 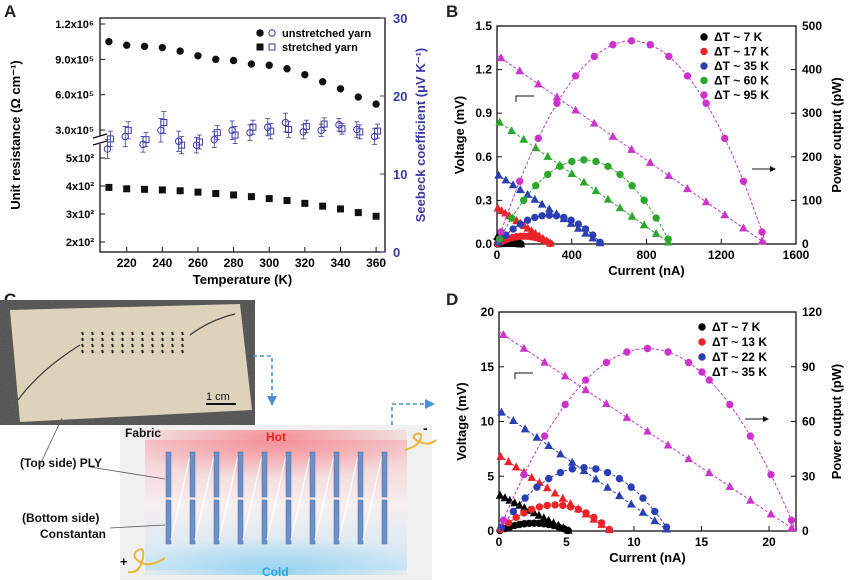 I want to click on constantan-label-line2: Constantan, so click(x=73, y=534).